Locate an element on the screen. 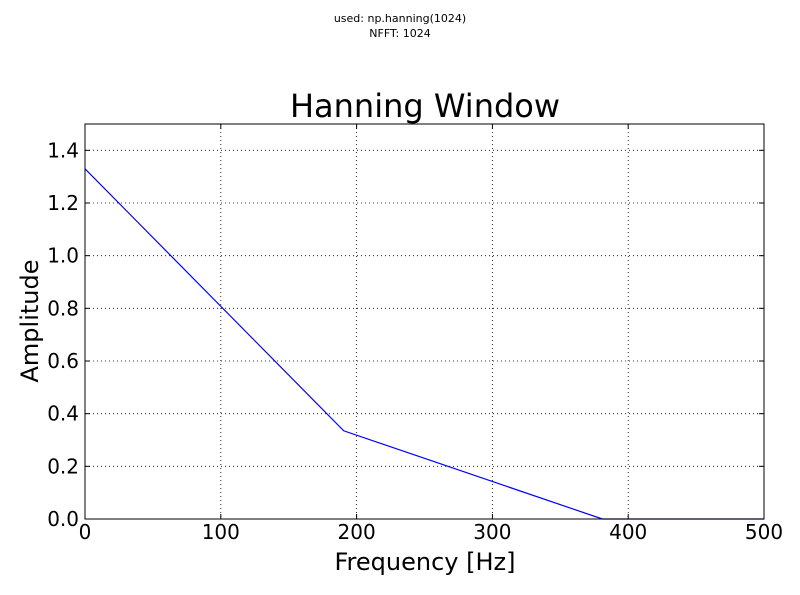 The image size is (800, 595). x-tick-label: 100 is located at coordinates (221, 532).